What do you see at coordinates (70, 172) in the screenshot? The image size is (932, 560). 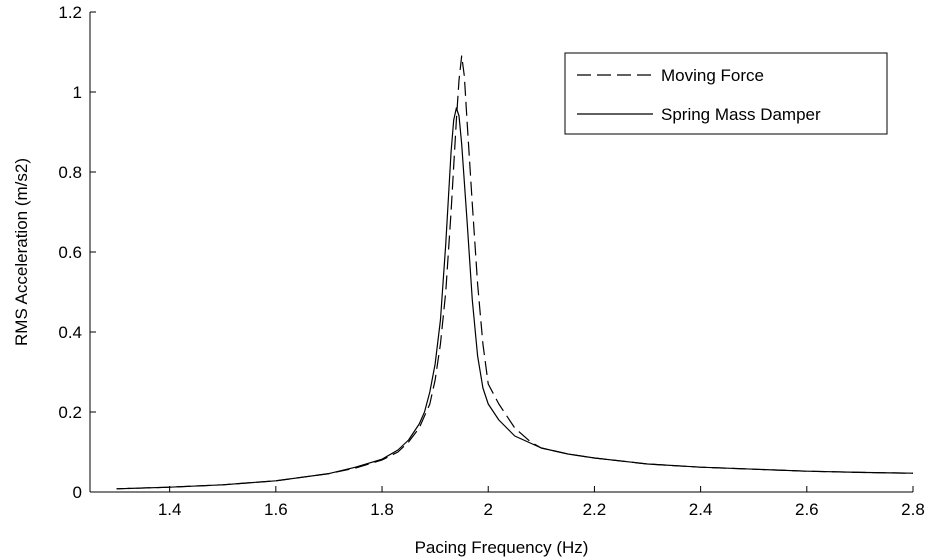 I see `y-tick-label: 0.8` at bounding box center [70, 172].